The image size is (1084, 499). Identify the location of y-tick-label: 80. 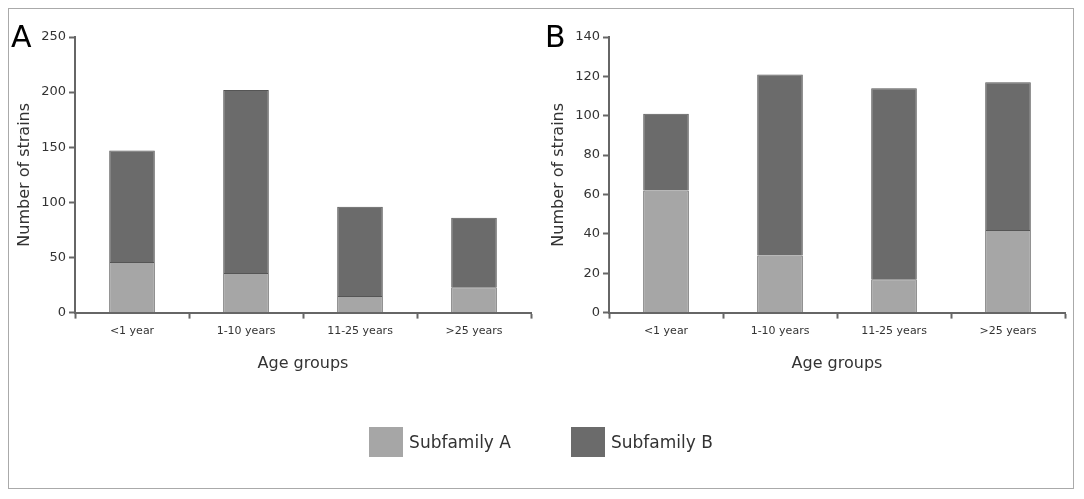
(592, 154).